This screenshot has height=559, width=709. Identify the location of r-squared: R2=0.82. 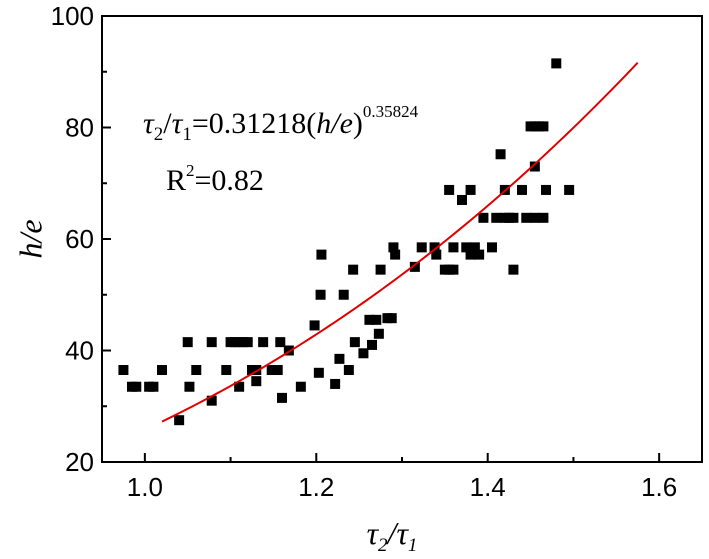
(215, 179).